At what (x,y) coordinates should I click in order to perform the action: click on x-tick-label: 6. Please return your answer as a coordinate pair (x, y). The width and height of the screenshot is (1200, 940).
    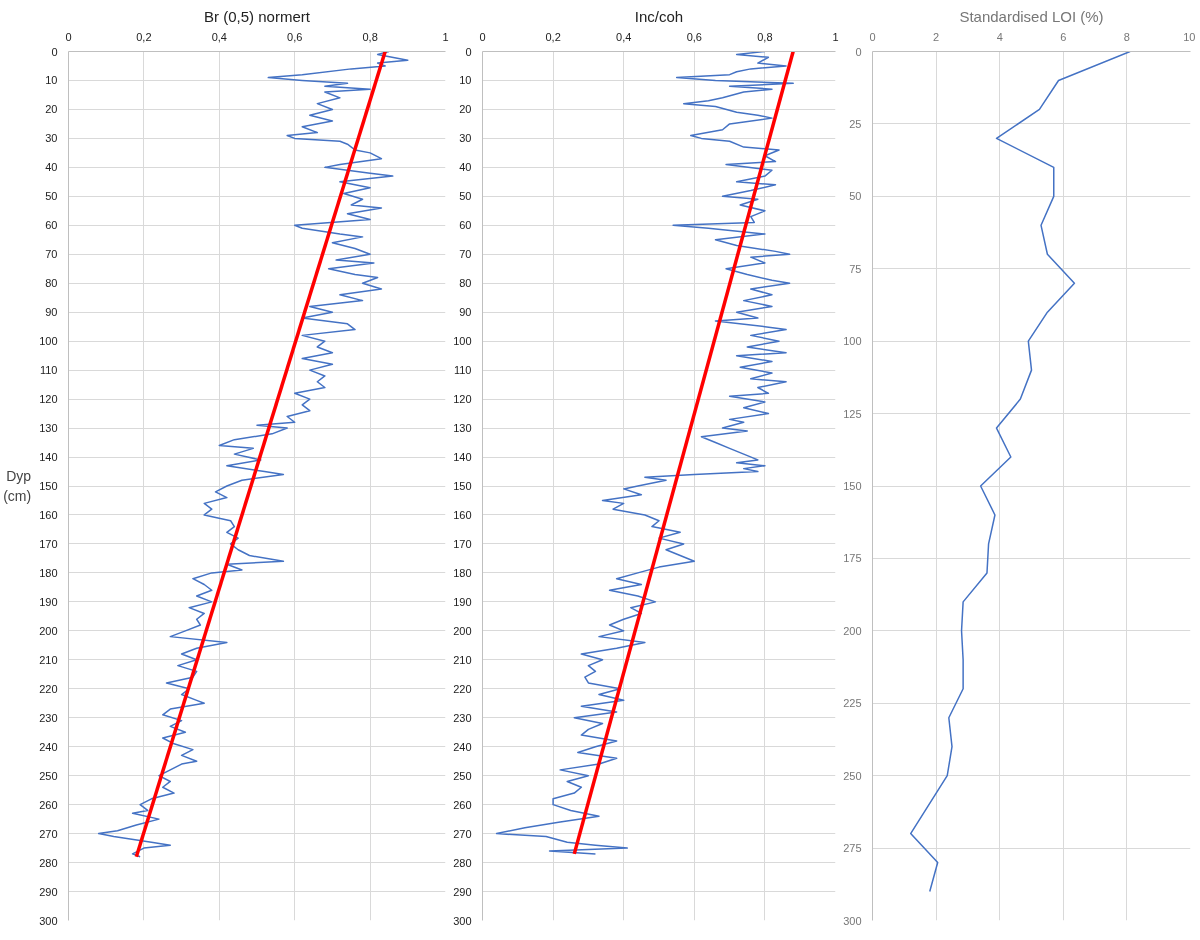
    Looking at the image, I should click on (1063, 36).